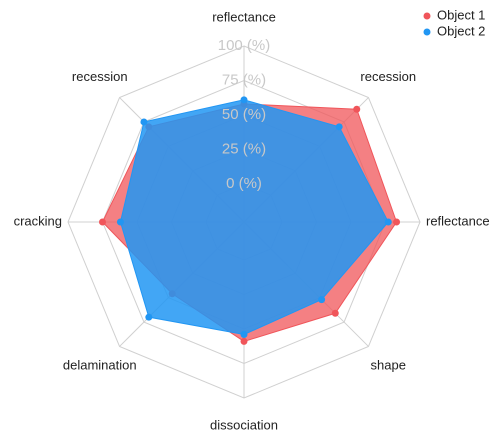 The width and height of the screenshot is (494, 435). What do you see at coordinates (388, 365) in the screenshot?
I see `category-label: shape` at bounding box center [388, 365].